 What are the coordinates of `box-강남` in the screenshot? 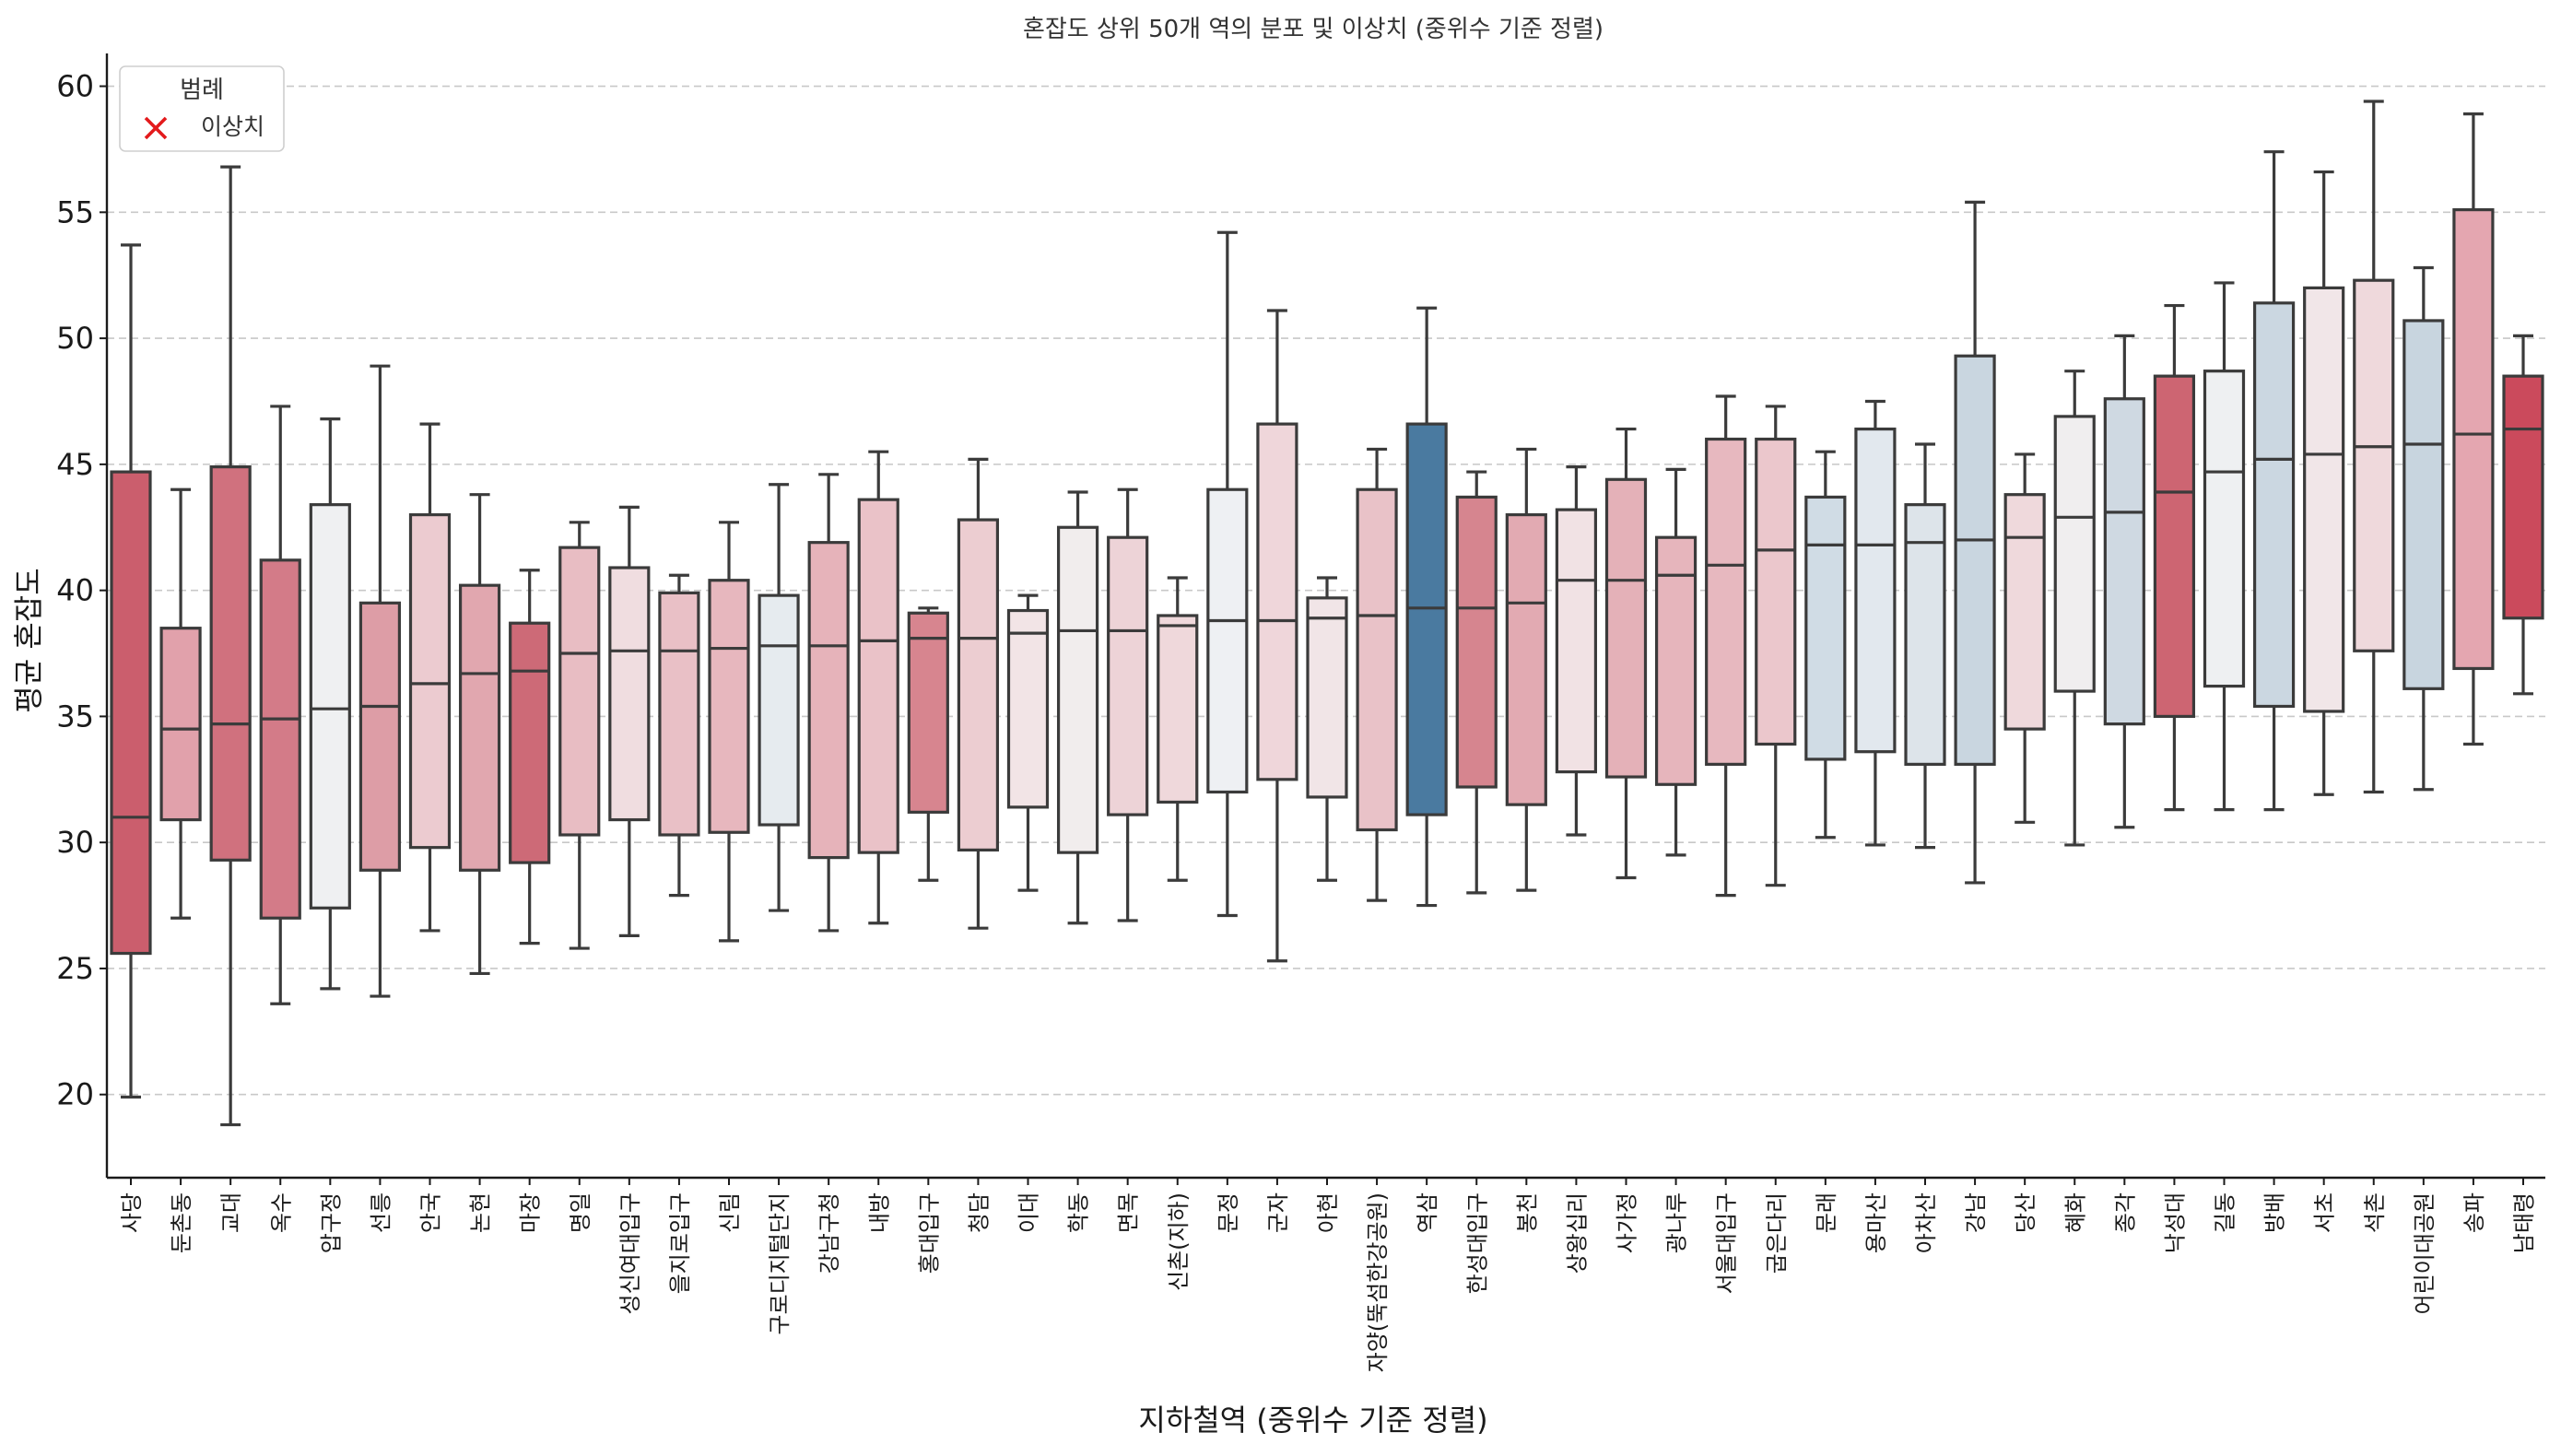 It's located at (1975, 542).